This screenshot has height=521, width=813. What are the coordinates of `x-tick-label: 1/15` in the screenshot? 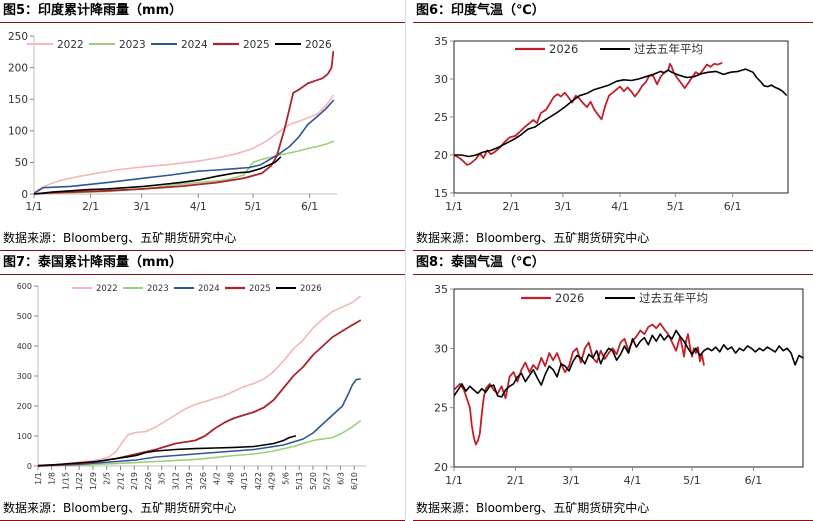 It's located at (65, 481).